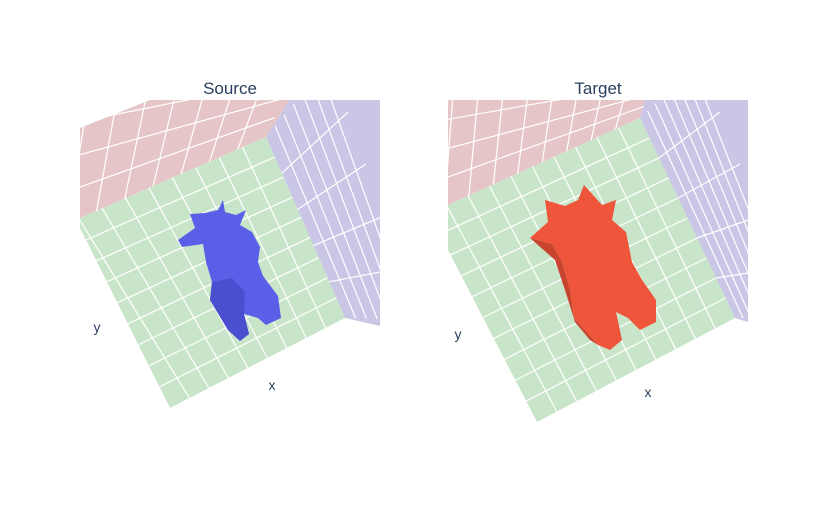  Describe the element at coordinates (230, 88) in the screenshot. I see `panel-title: Source` at that location.